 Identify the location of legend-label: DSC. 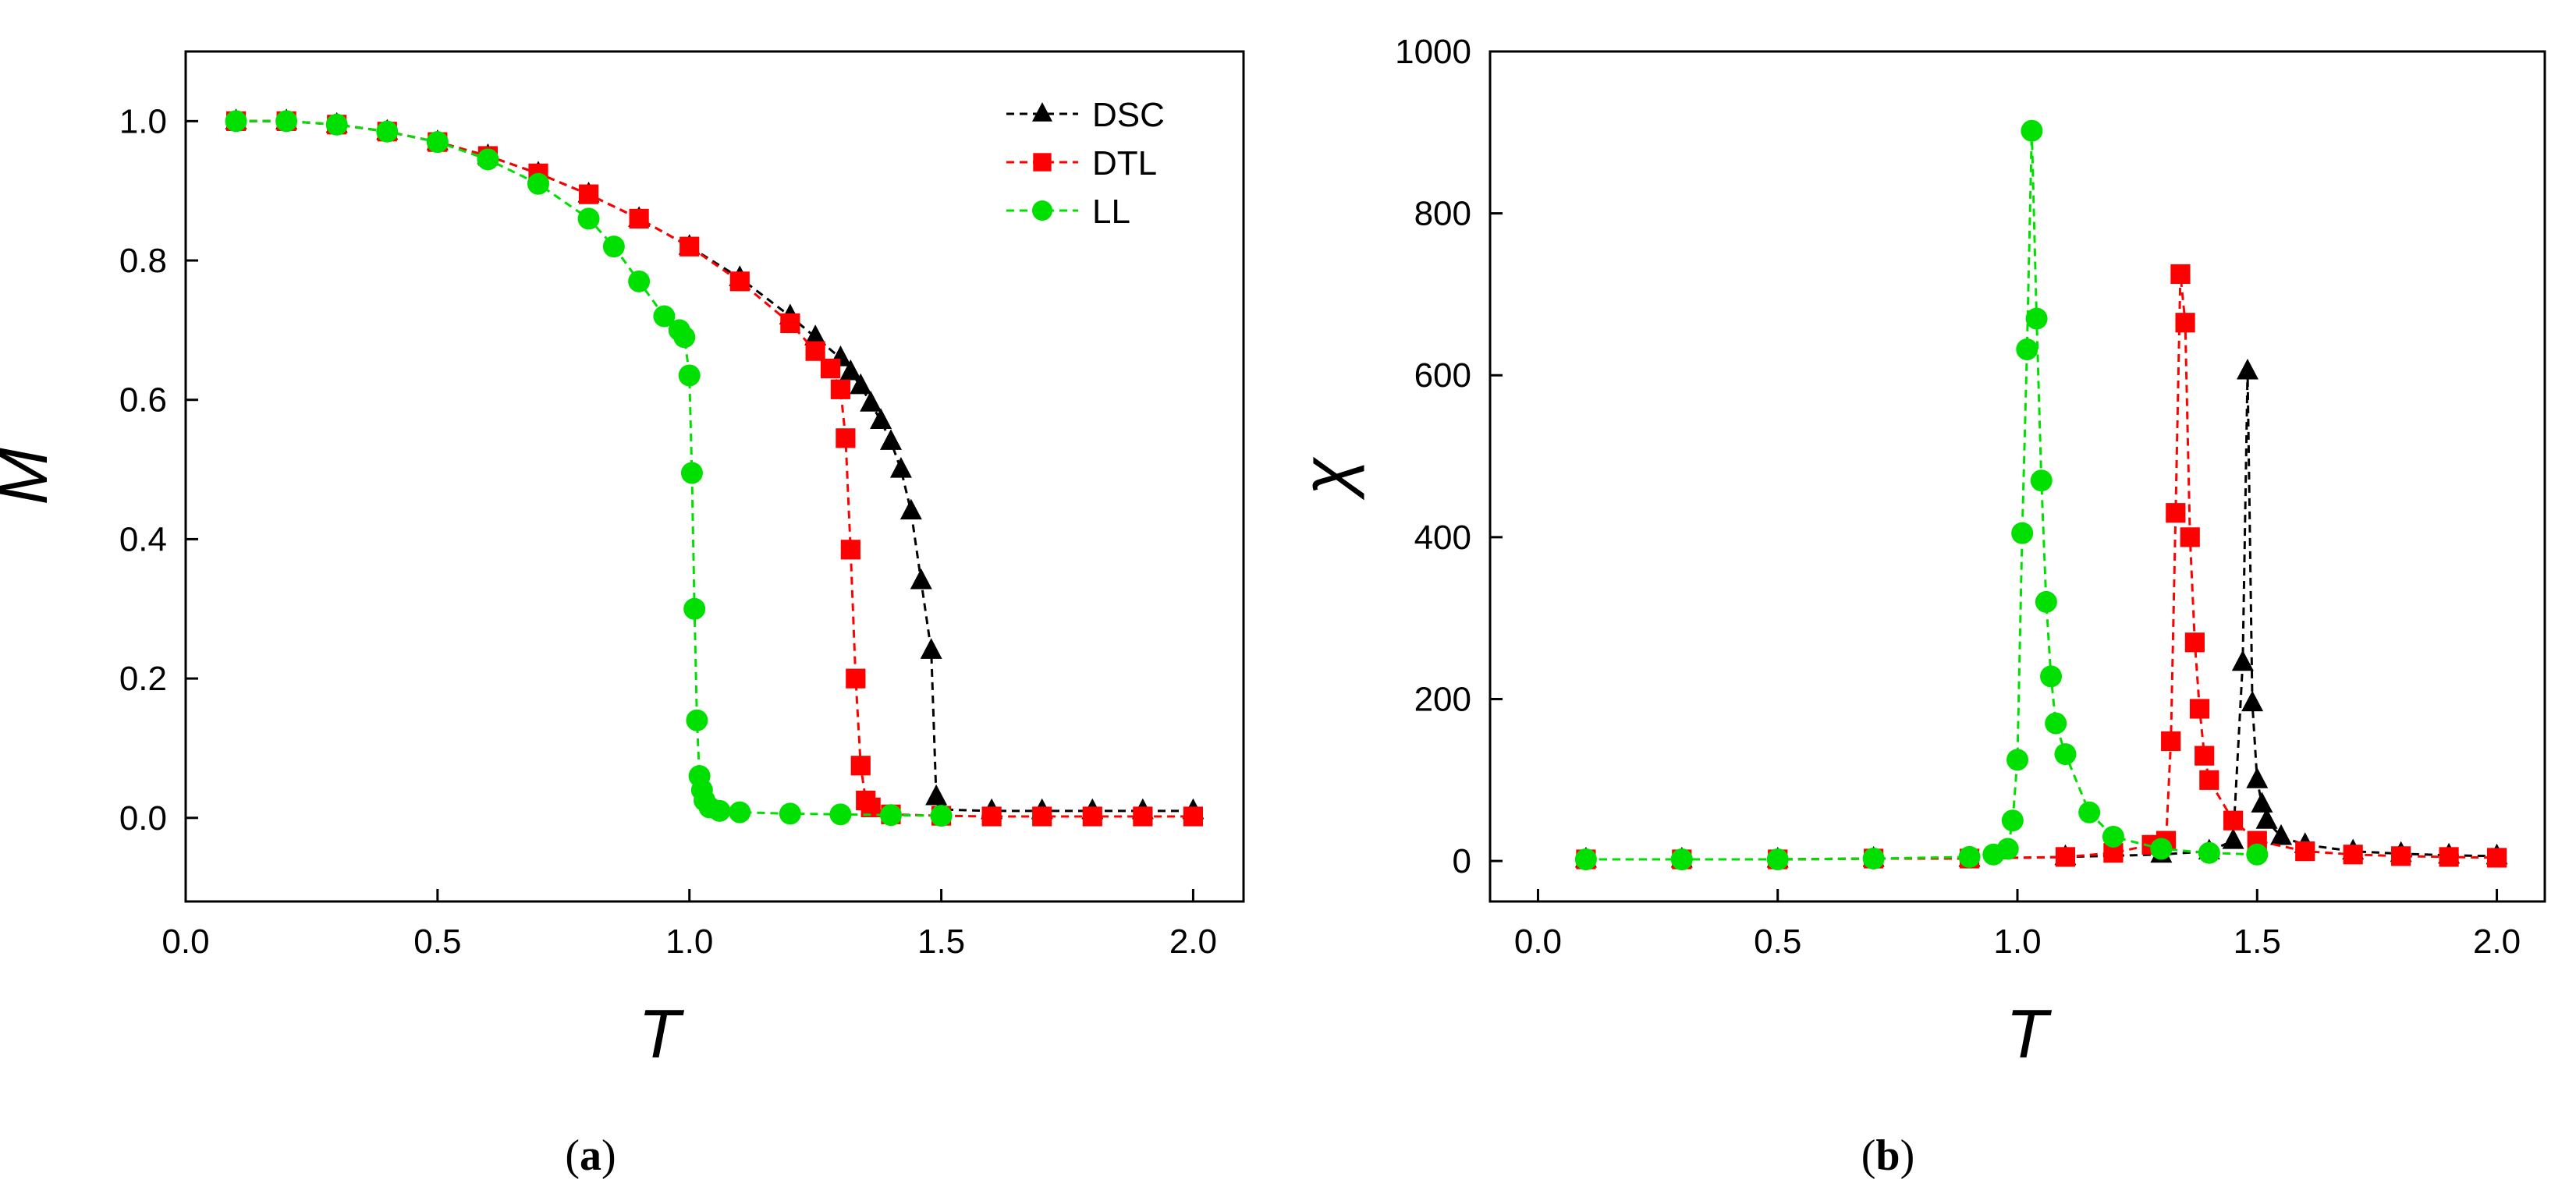
(1128, 115).